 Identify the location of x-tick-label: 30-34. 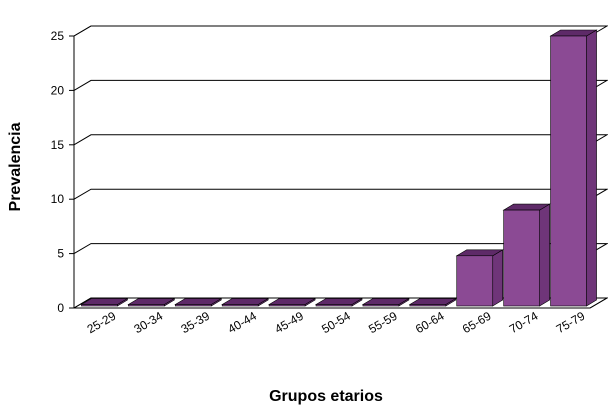
(149, 323).